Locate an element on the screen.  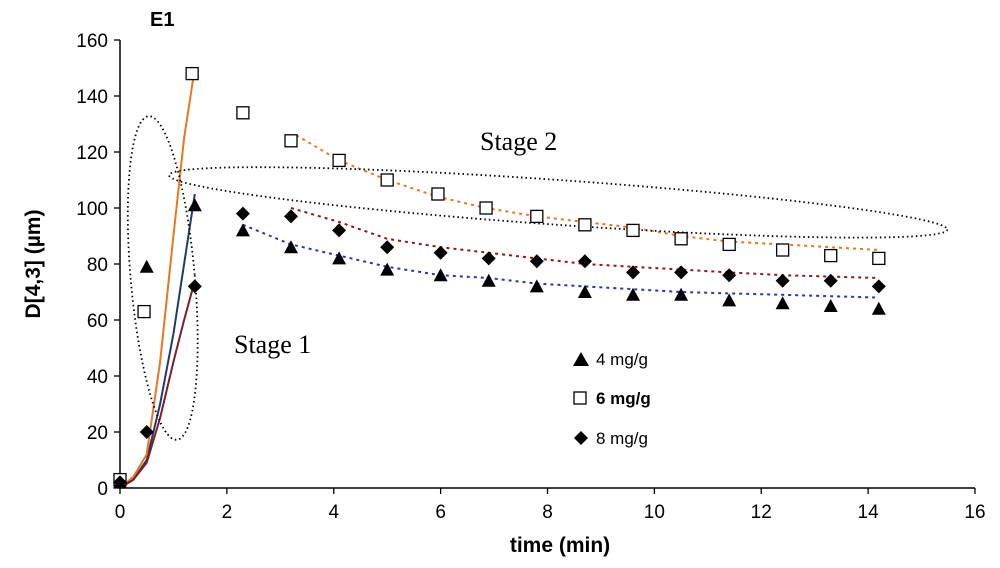
stage1-label: Stage 1 is located at coordinates (272, 344).